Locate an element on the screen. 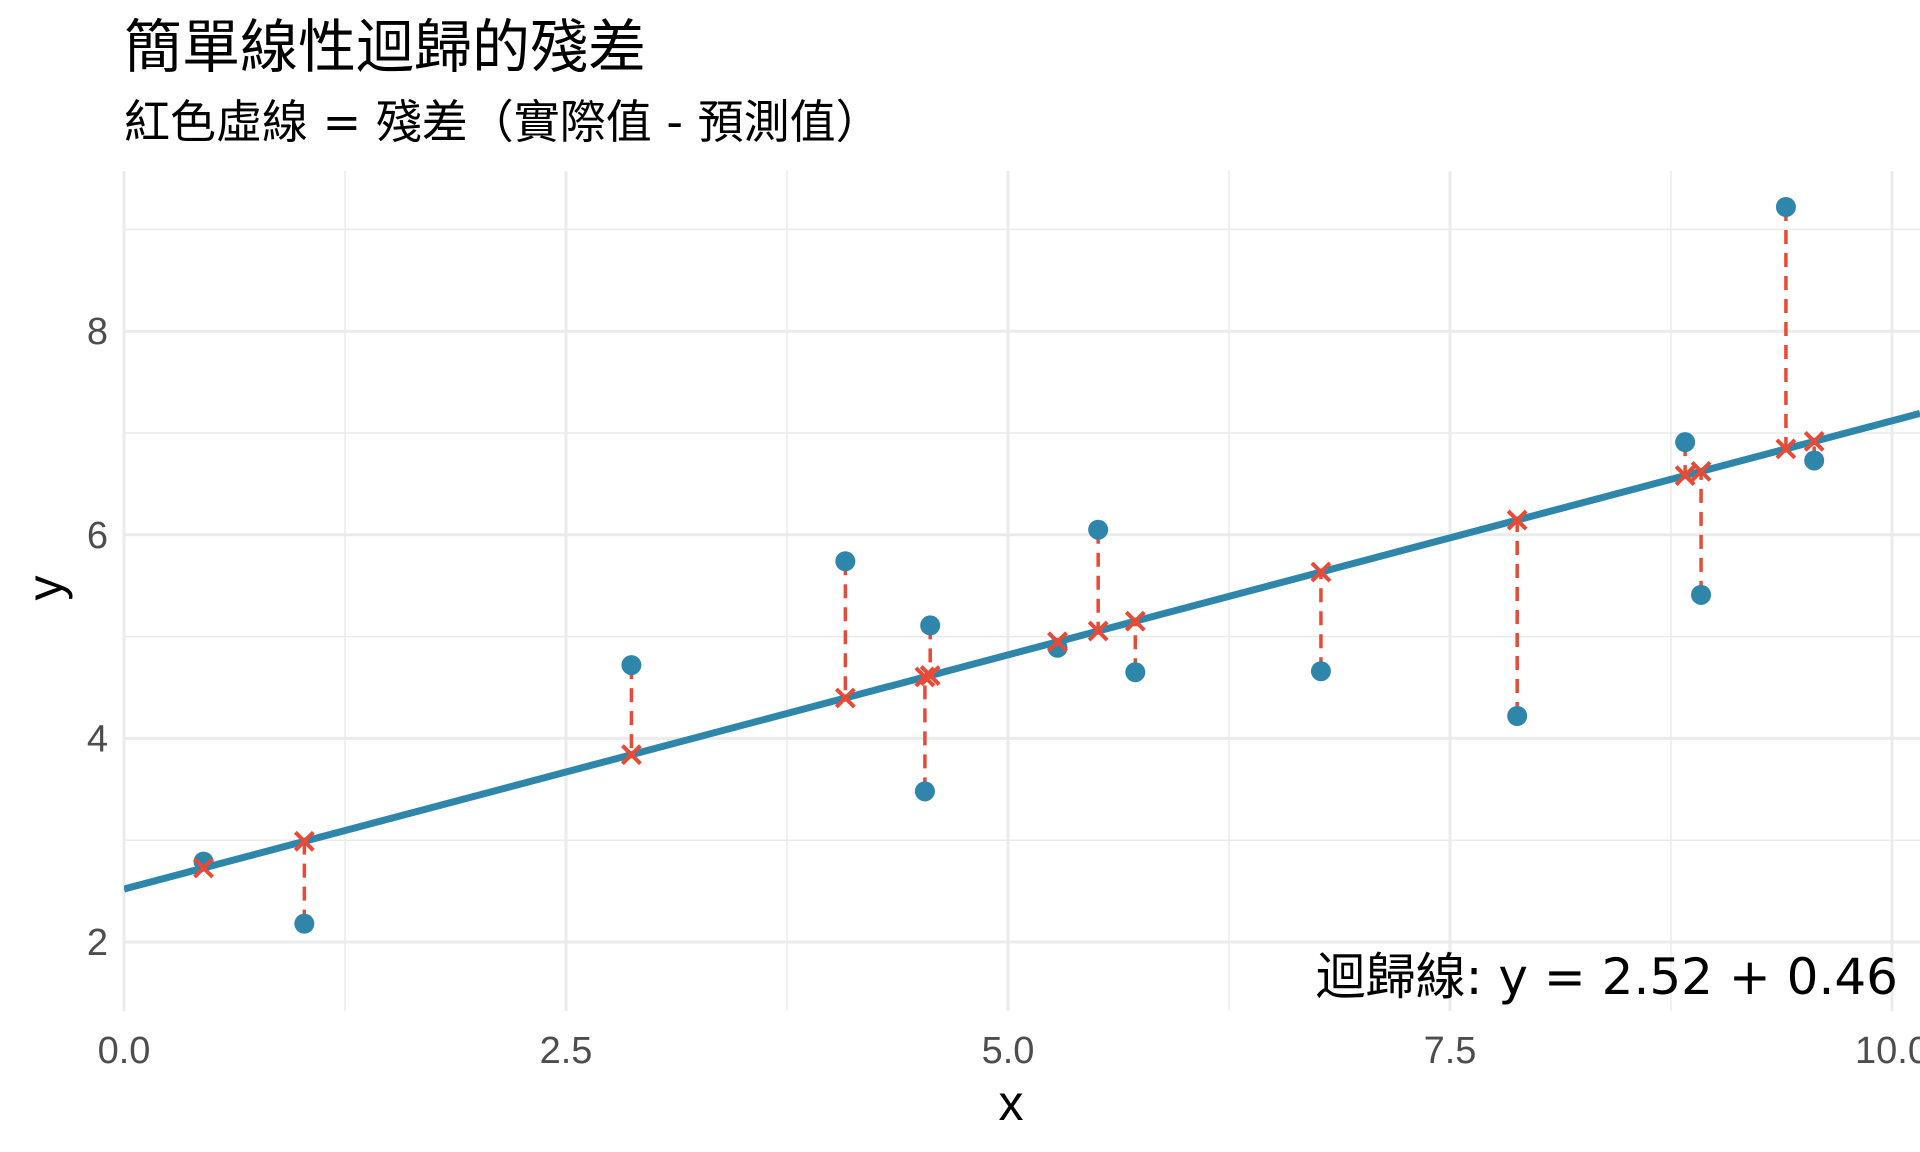  x-tick-label: 10.0 is located at coordinates (1887, 1051).